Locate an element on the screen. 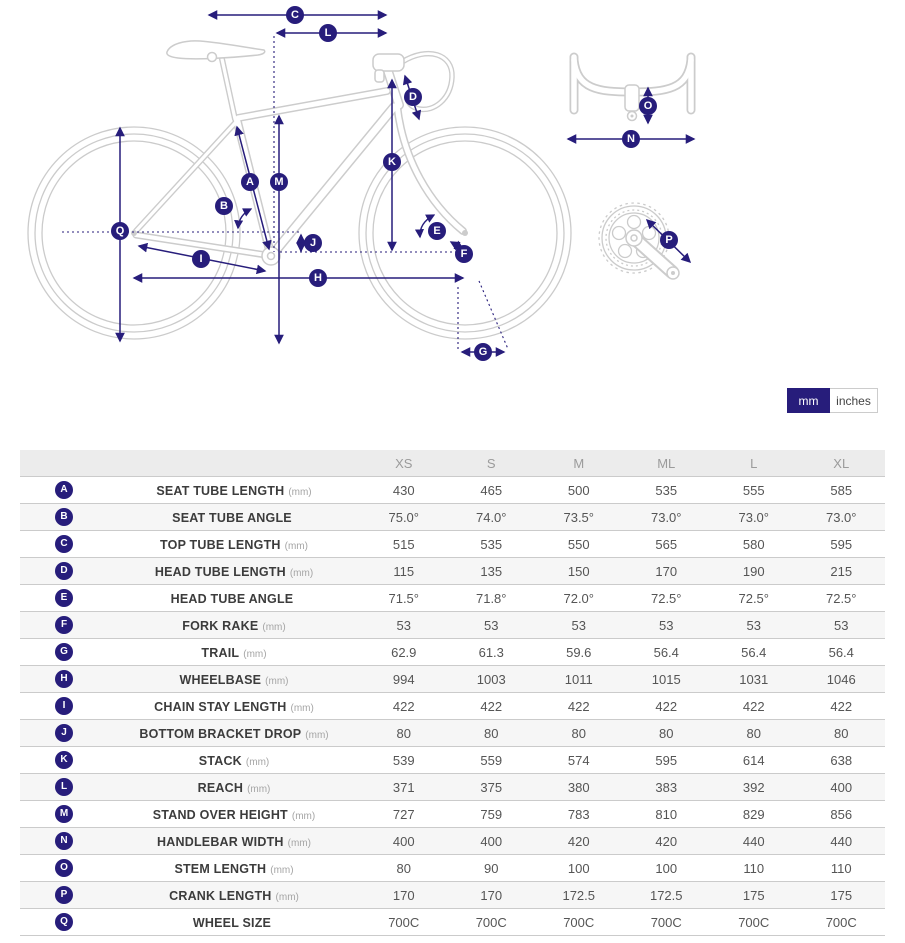 The image size is (905, 943). bike-frame is located at coordinates (299, 155).